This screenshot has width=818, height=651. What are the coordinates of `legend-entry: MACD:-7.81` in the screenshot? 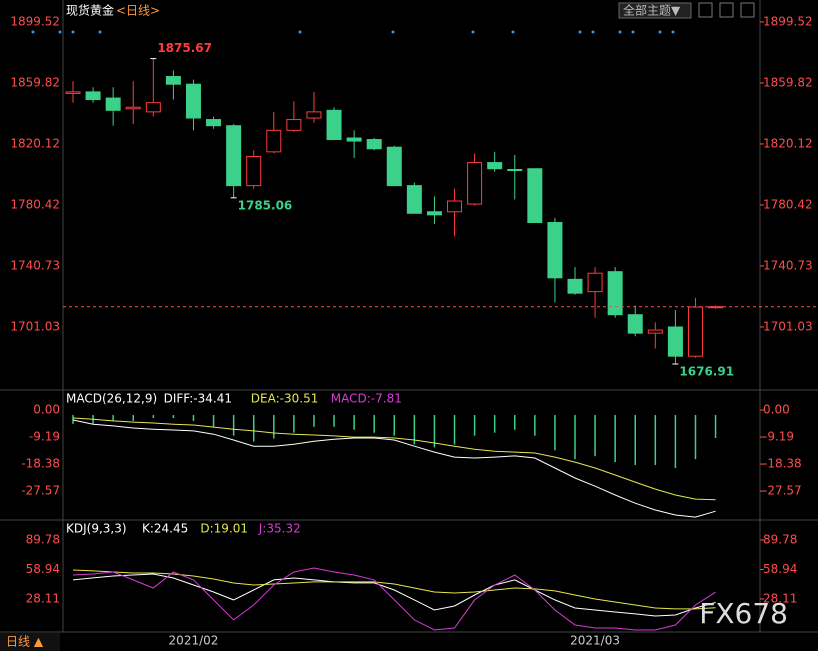 It's located at (366, 399).